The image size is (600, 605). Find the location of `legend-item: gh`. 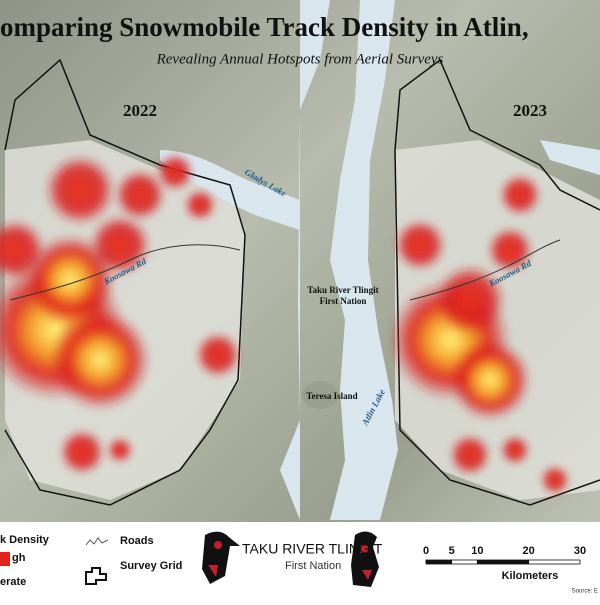

legend-item: gh is located at coordinates (19, 558).